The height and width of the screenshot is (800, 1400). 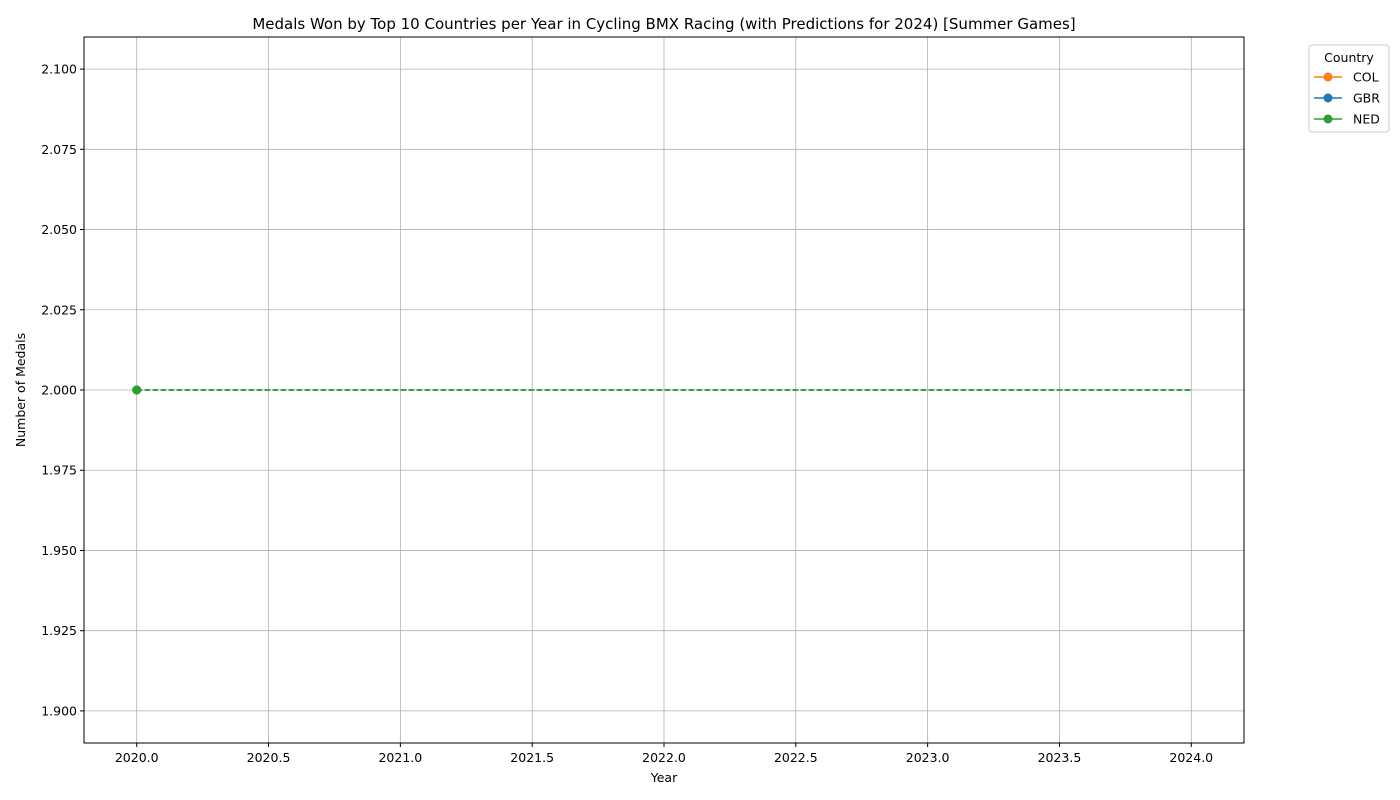 I want to click on legend-entries: COL GBR NED, so click(x=1347, y=98).